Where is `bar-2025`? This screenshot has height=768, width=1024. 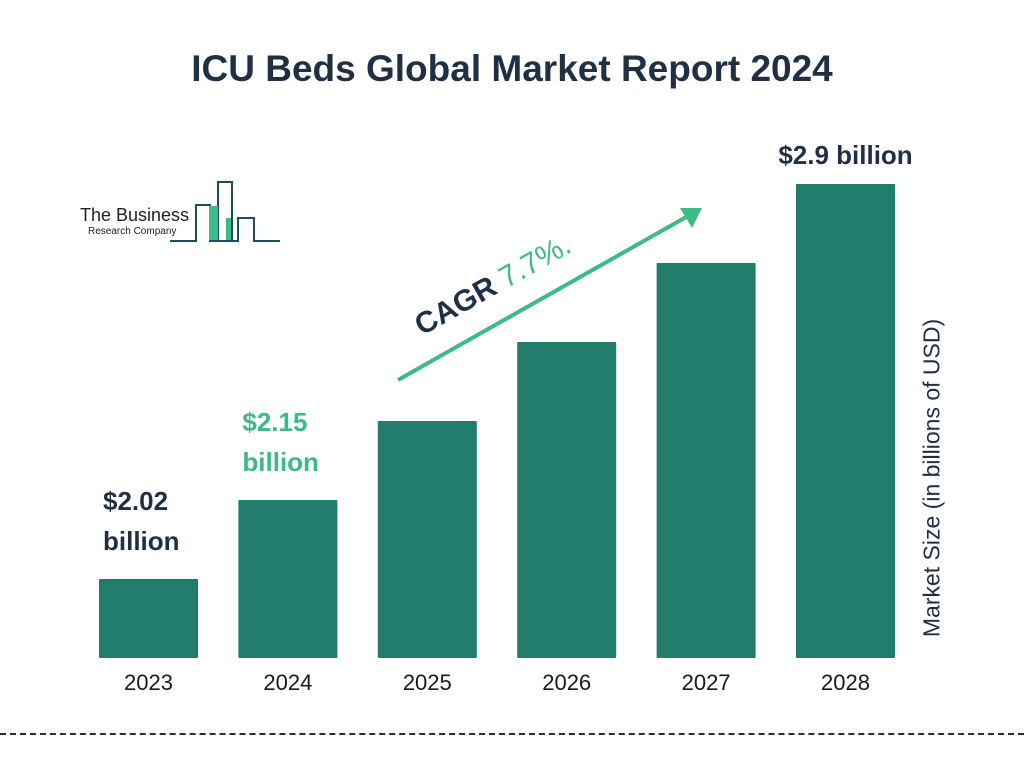
bar-2025 is located at coordinates (427, 539).